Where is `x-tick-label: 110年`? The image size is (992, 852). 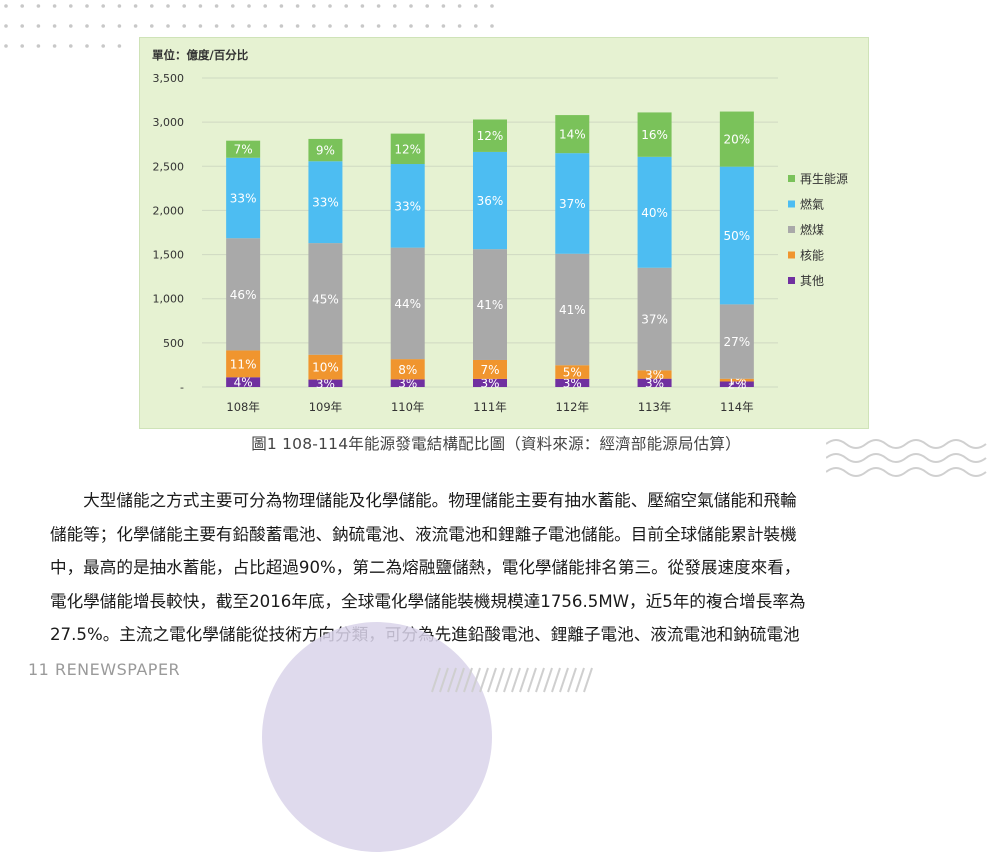 x-tick-label: 110年 is located at coordinates (407, 407).